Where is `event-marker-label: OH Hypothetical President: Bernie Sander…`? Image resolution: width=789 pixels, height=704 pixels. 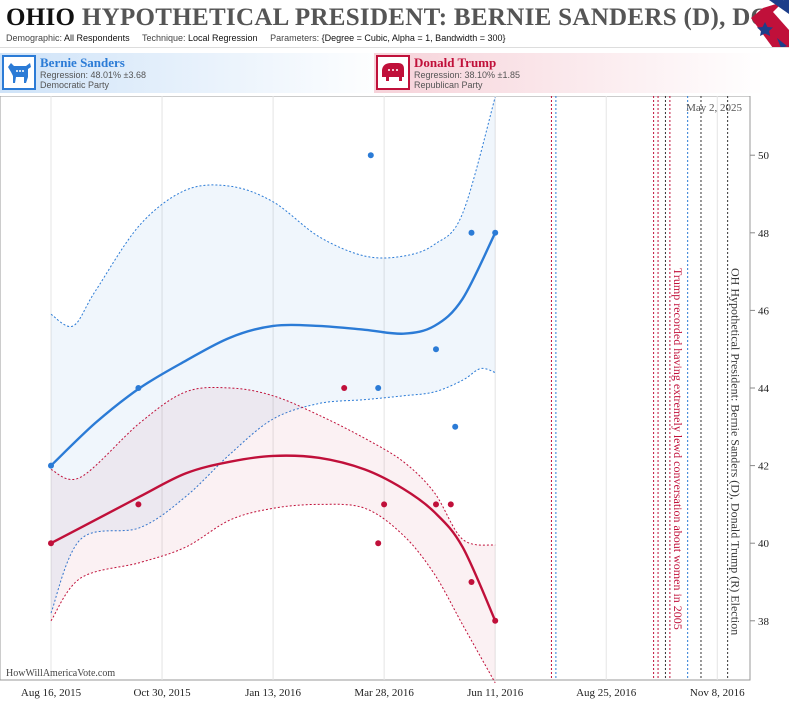
event-marker-label: OH Hypothetical President: Bernie Sander… is located at coordinates (736, 451).